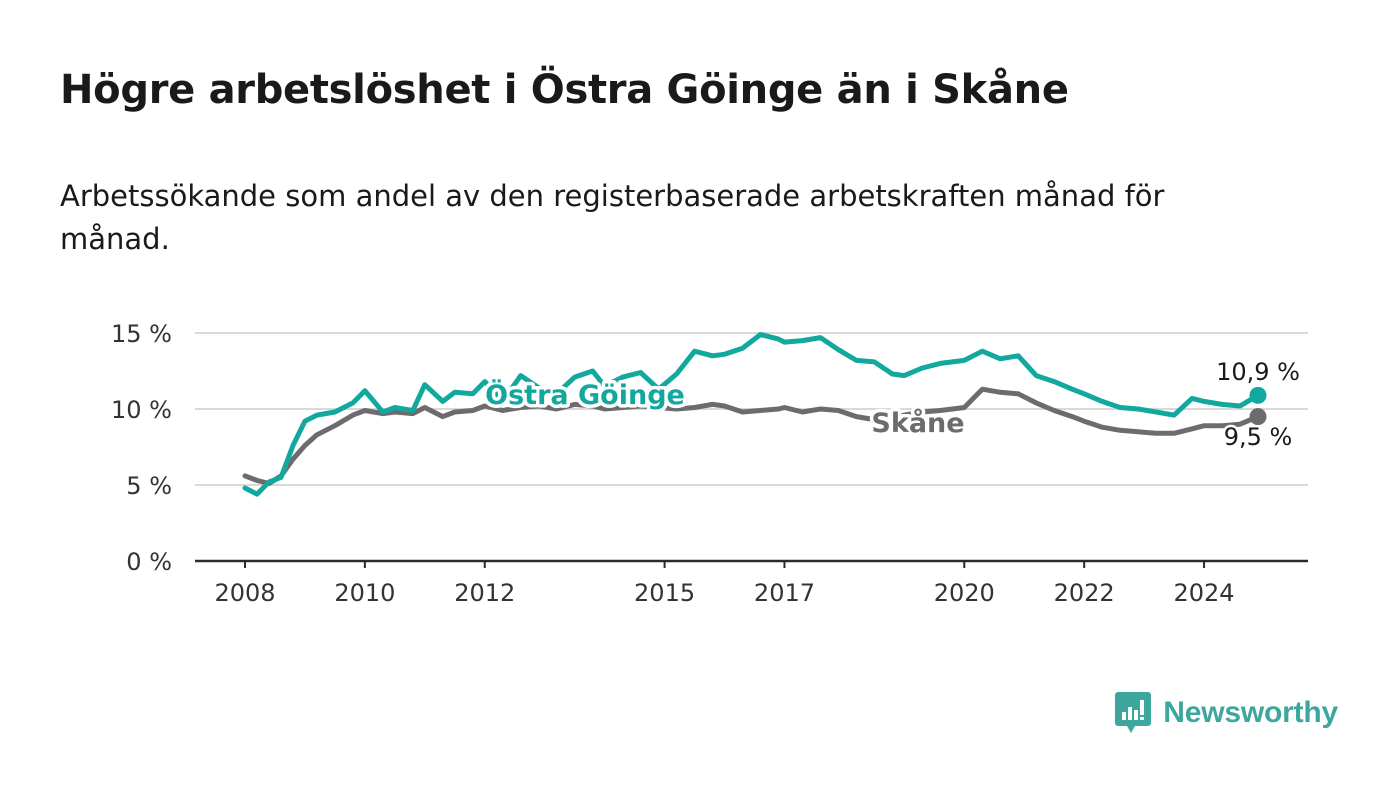 This screenshot has width=1400, height=794. Describe the element at coordinates (364, 593) in the screenshot. I see `x-tick-label: 2010` at that location.